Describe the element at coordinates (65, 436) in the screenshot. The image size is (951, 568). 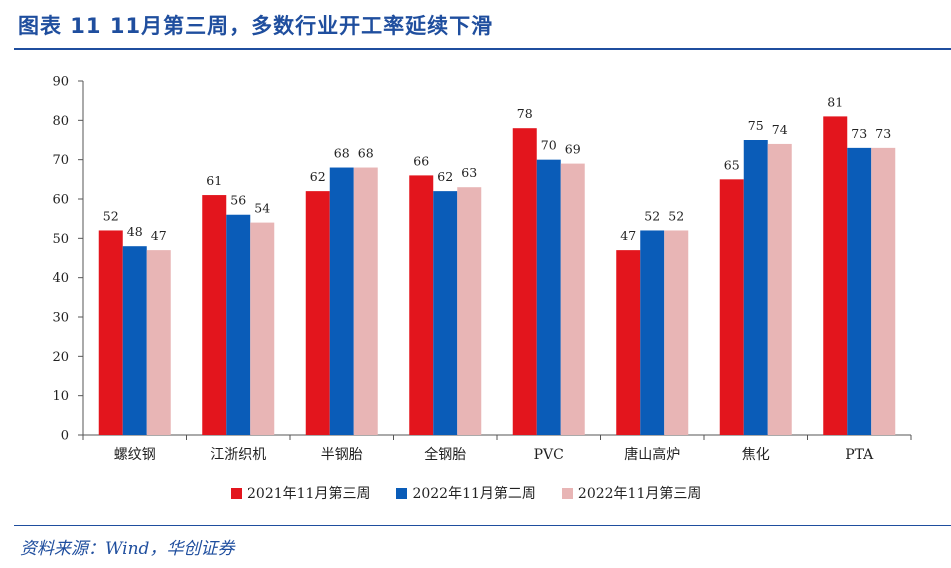
I see `y-tick-label: 0` at that location.